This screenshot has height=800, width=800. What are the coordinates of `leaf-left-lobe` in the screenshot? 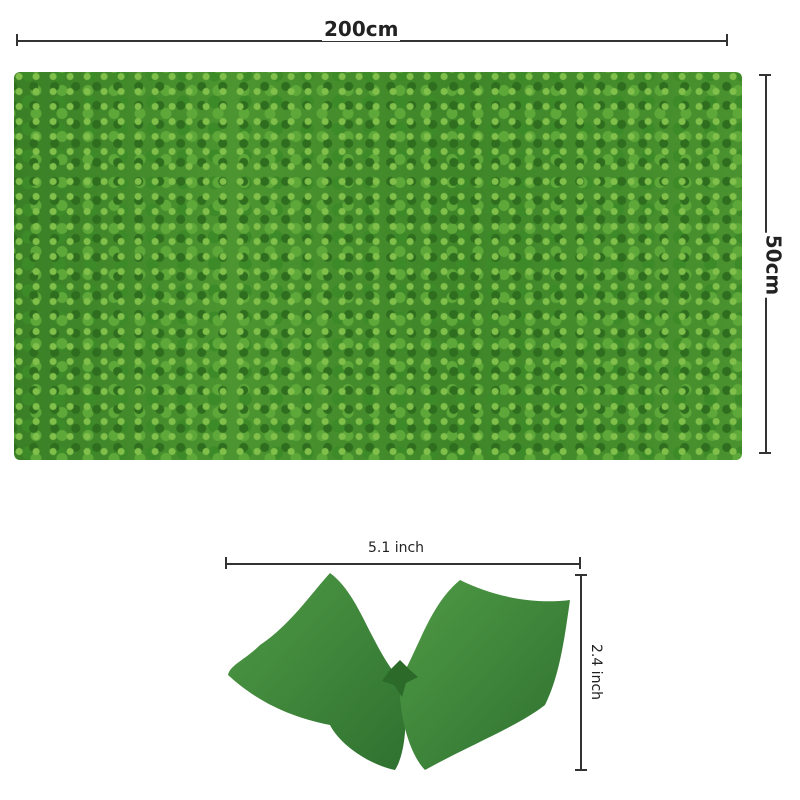 It's located at (317, 671).